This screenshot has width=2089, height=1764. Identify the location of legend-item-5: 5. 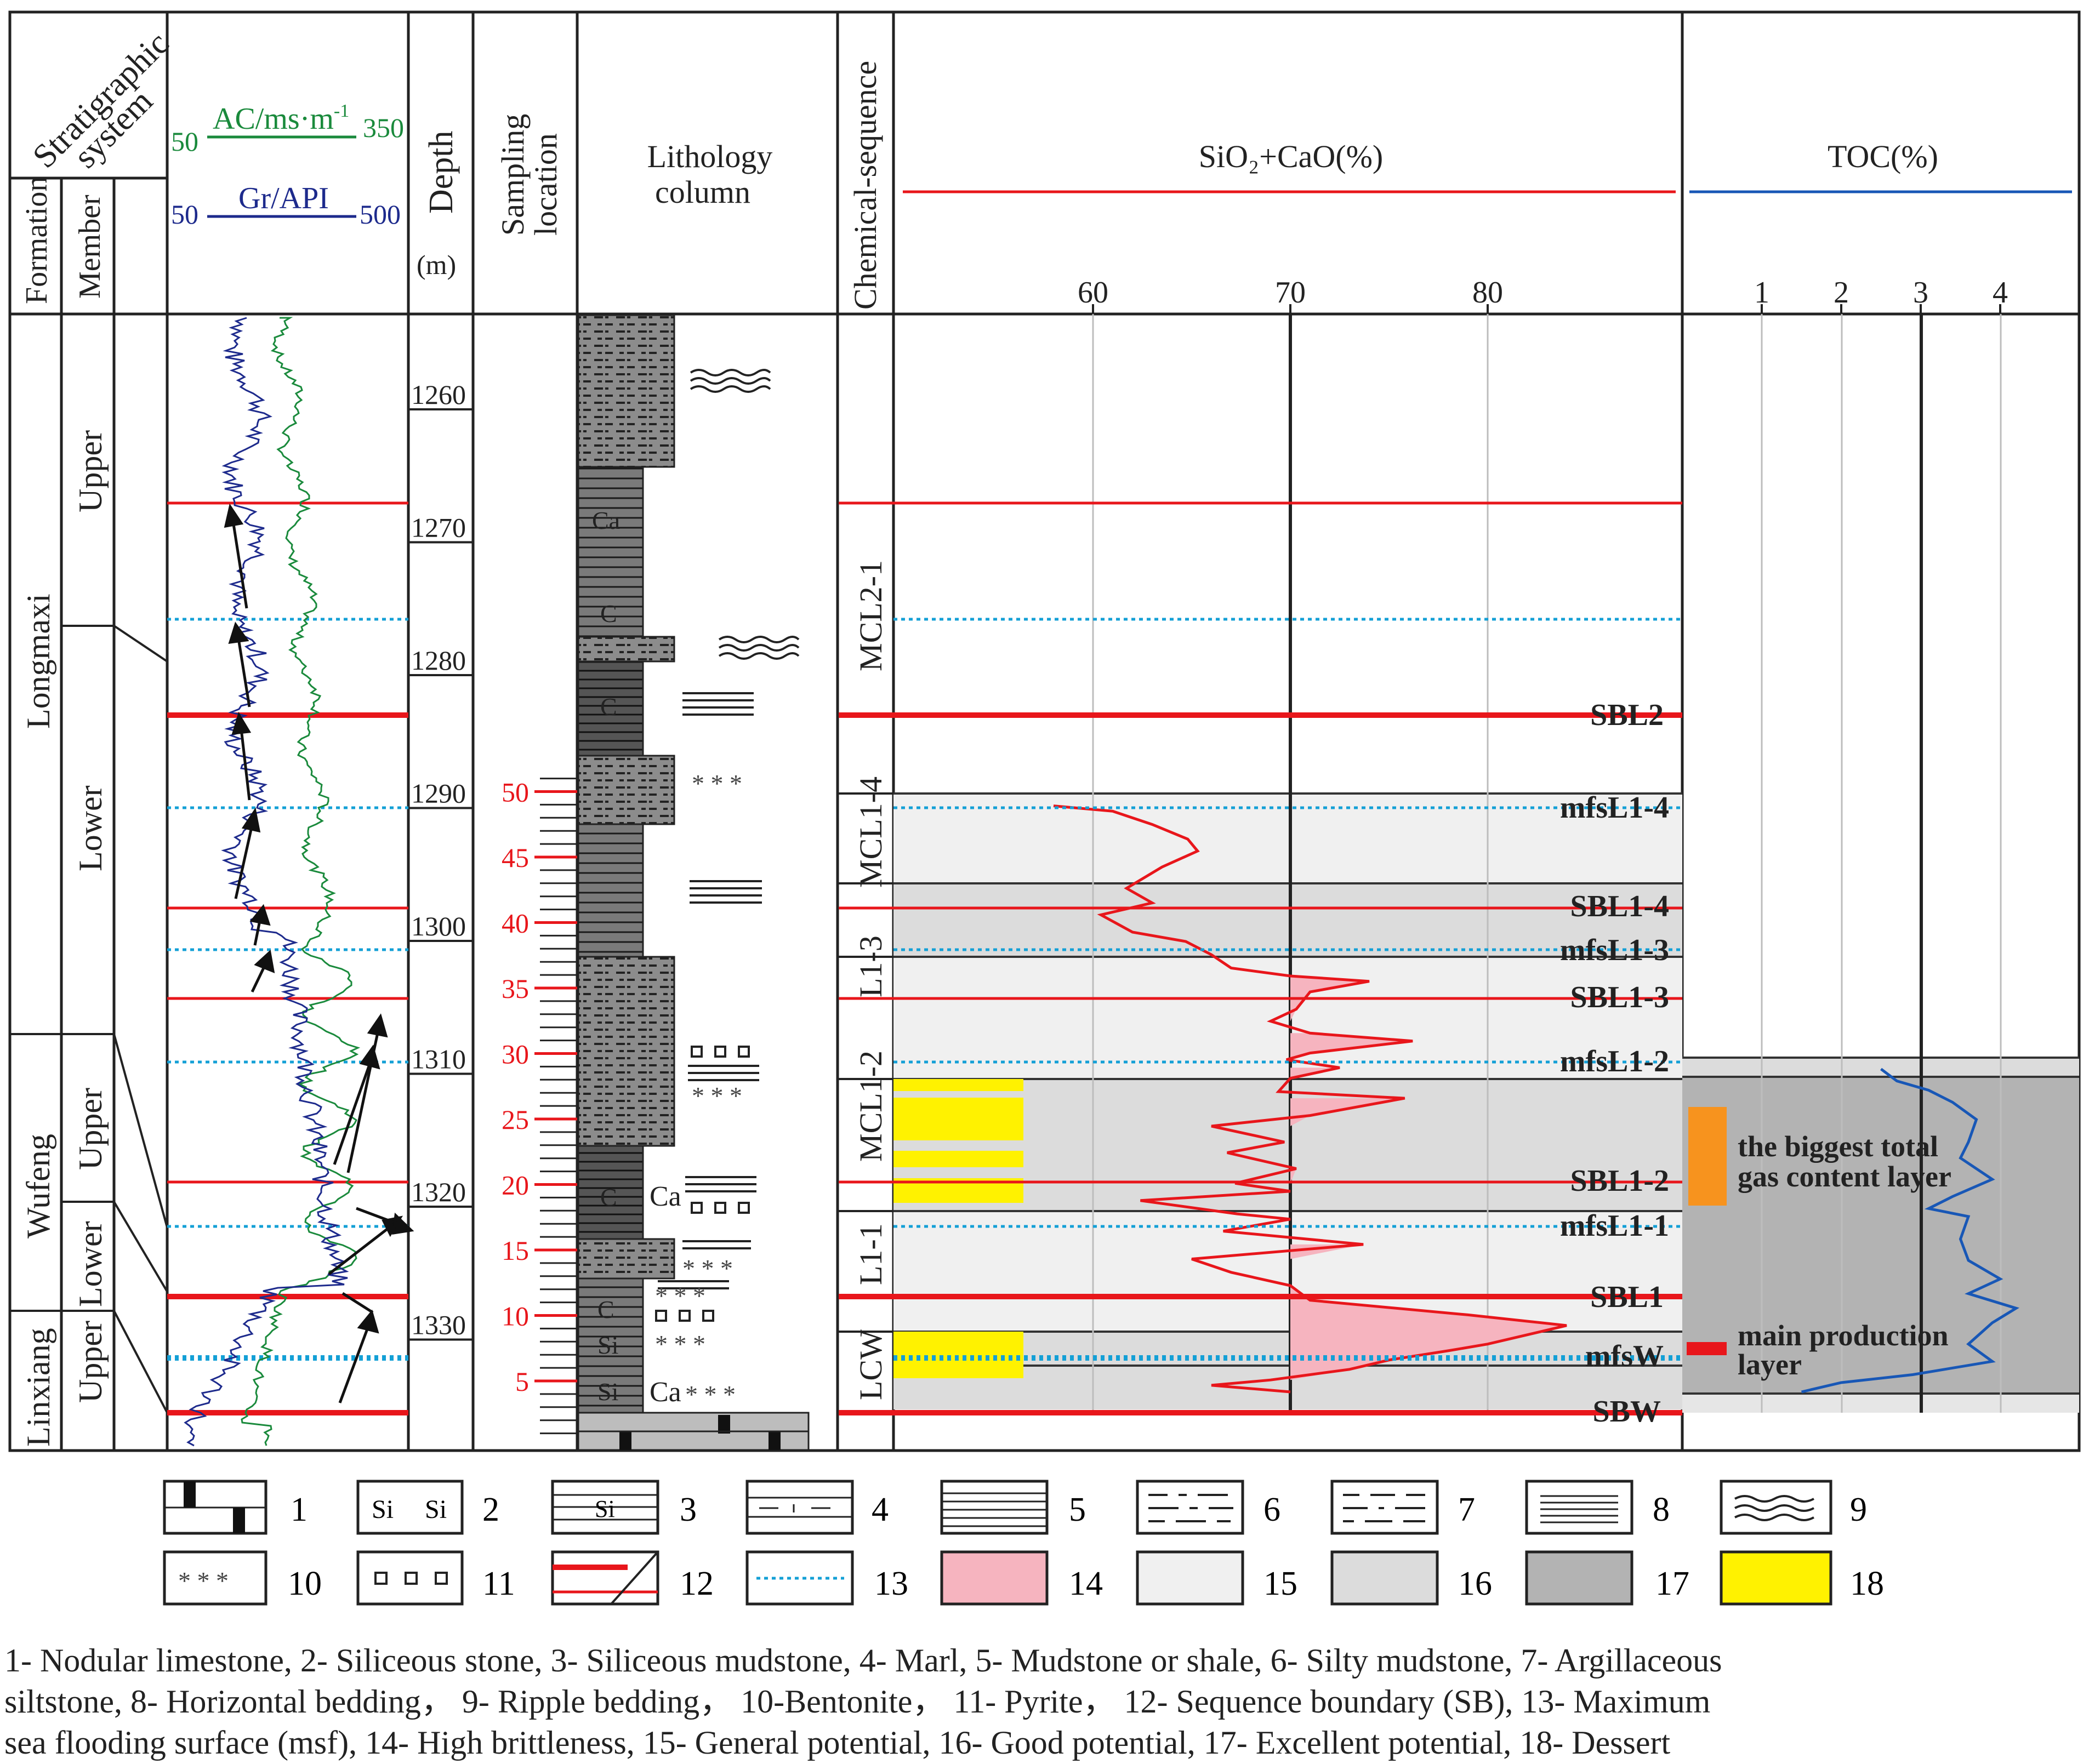
(1013, 1508).